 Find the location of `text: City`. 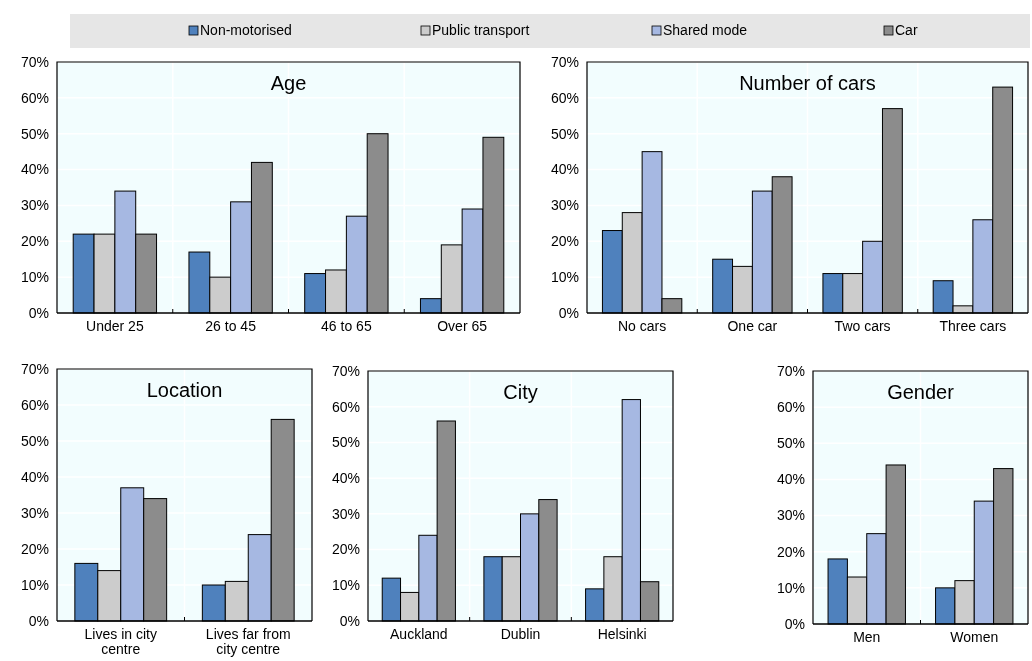

text: City is located at coordinates (520, 392).